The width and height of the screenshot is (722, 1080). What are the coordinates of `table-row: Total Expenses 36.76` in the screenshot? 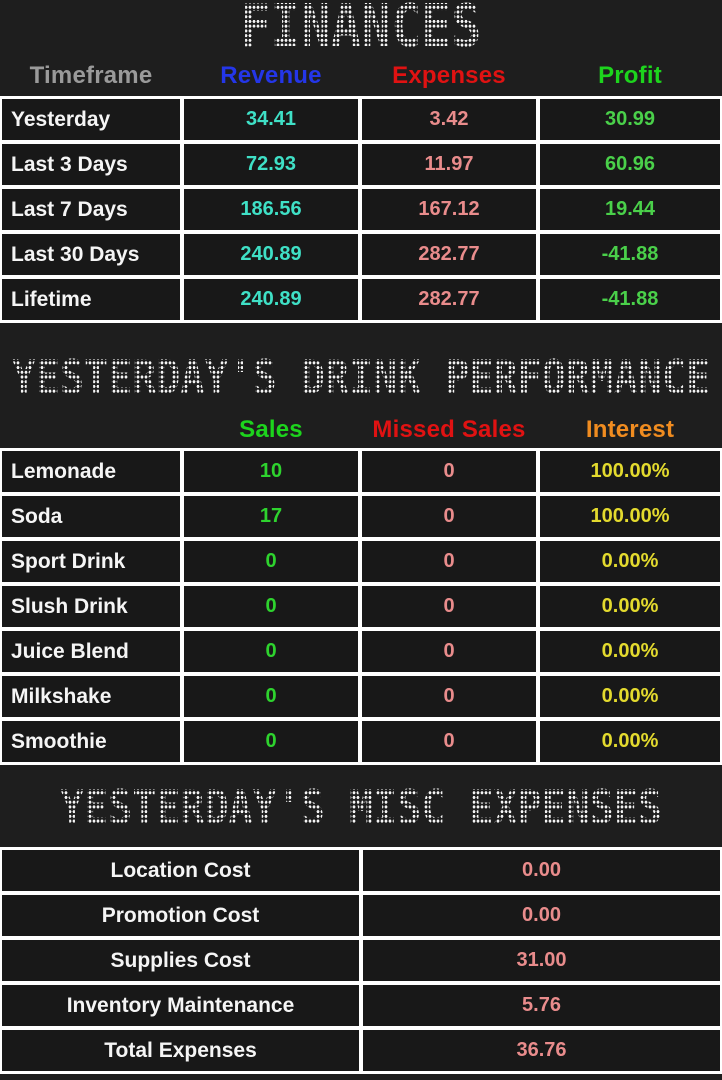 It's located at (361, 1050).